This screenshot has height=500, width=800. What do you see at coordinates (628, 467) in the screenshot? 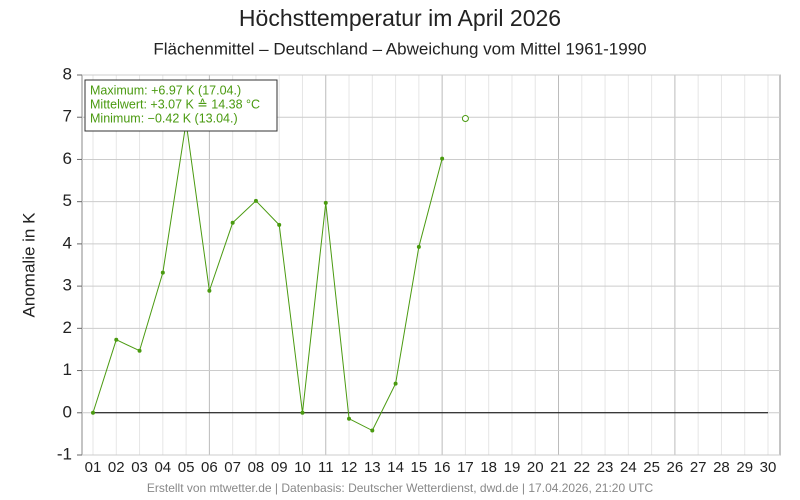
I see `x-tick-label: 24` at bounding box center [628, 467].